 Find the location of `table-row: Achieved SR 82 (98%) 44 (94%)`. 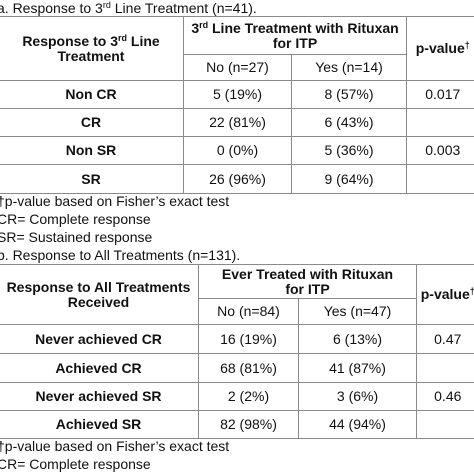

table-row: Achieved SR 82 (98%) 44 (94%) is located at coordinates (237, 424).